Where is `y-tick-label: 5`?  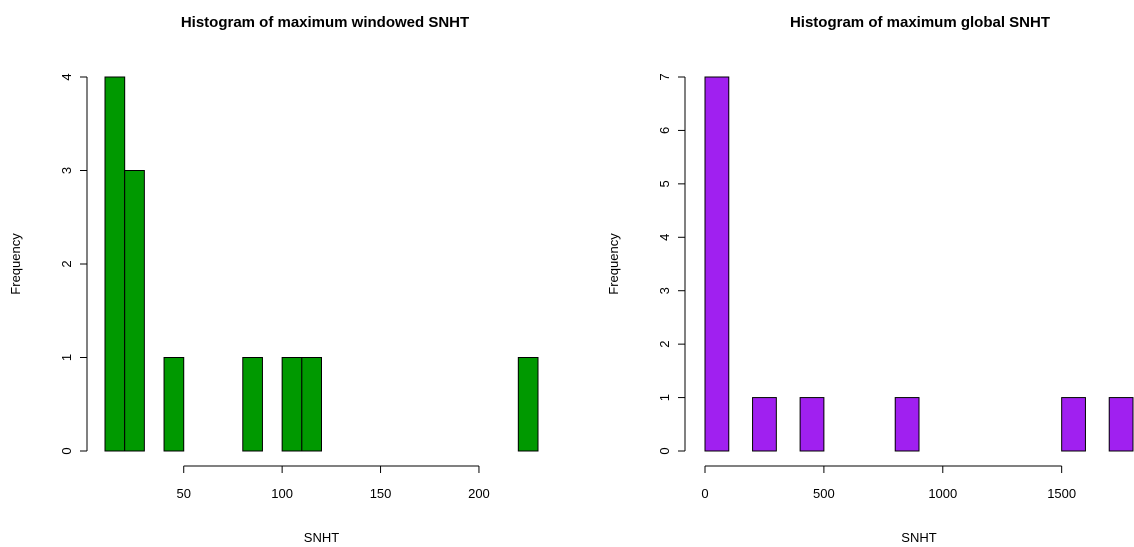 y-tick-label: 5 is located at coordinates (664, 183).